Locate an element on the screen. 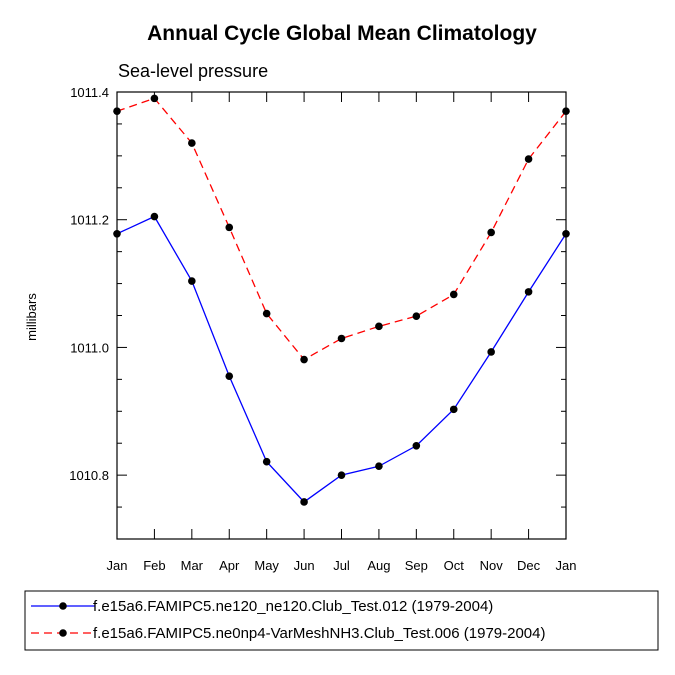  y-tick-label: 1011.2 is located at coordinates (89, 220).